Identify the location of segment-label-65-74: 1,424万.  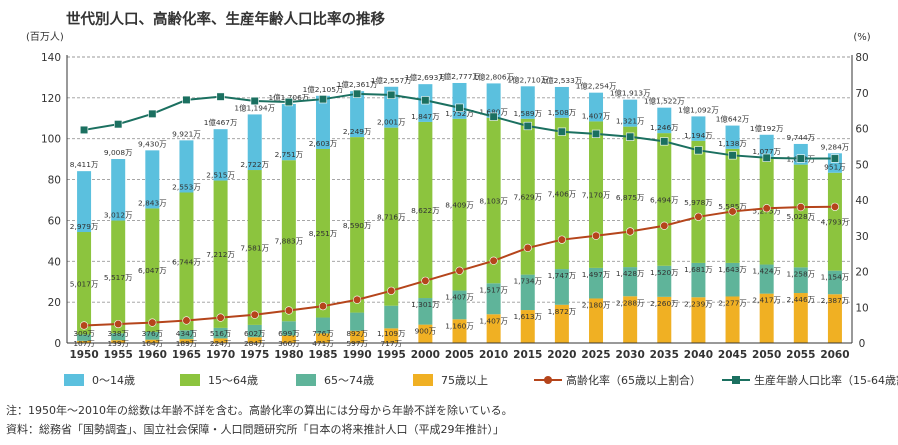
(766, 271).